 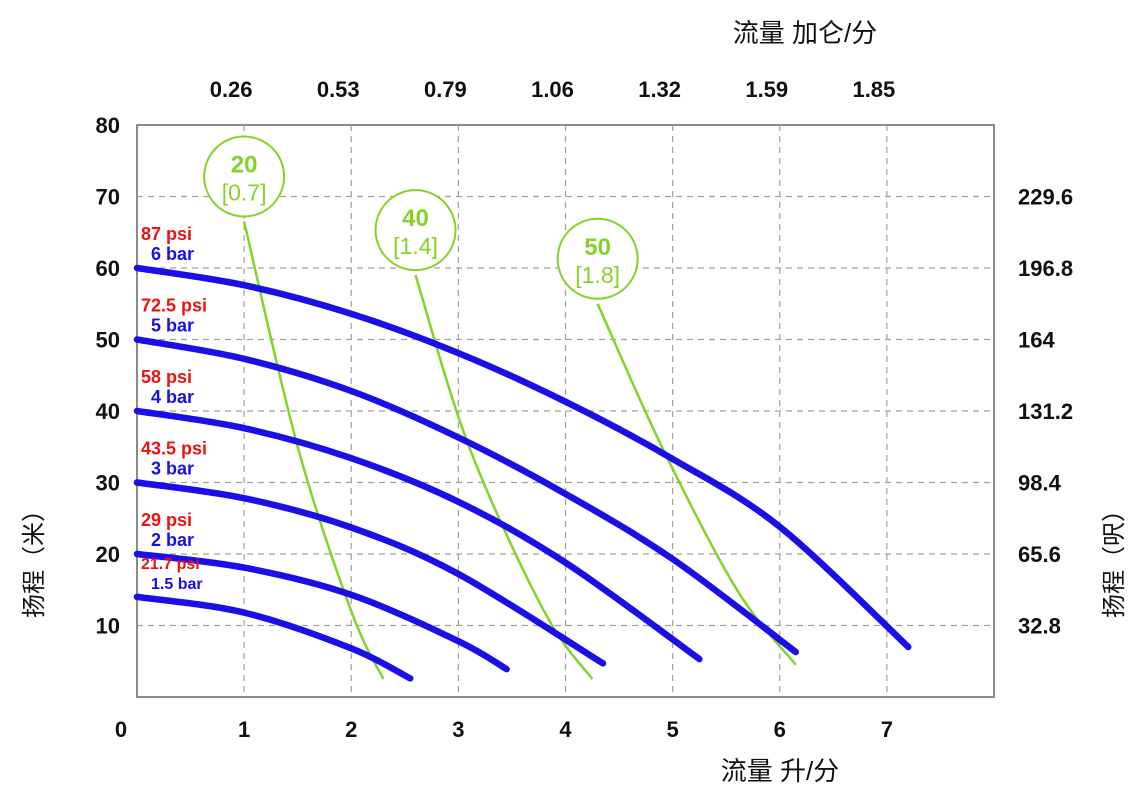 I want to click on right-axis-title: 扬程（呎）, so click(x=1114, y=558).